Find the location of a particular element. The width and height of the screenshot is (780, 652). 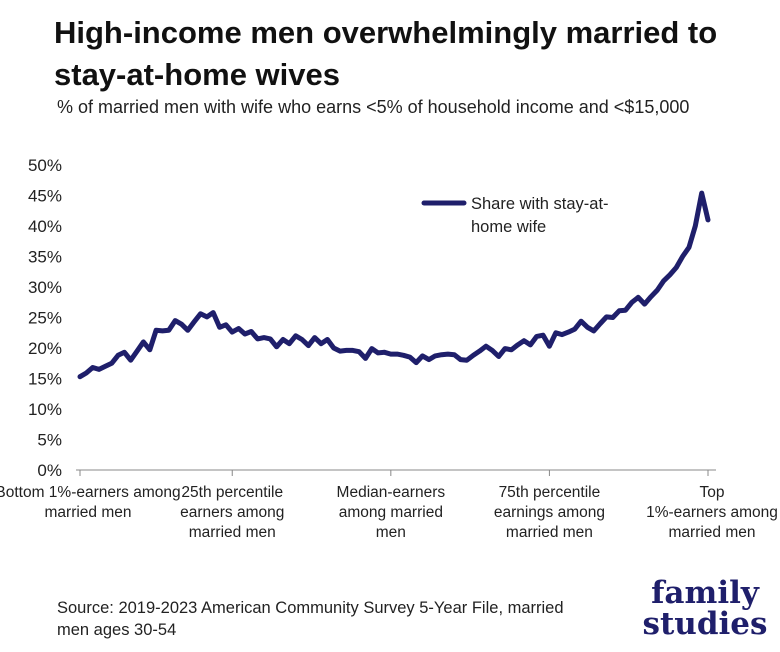

x-tick-label: Bottom 1%-earners among married men is located at coordinates (90, 502).